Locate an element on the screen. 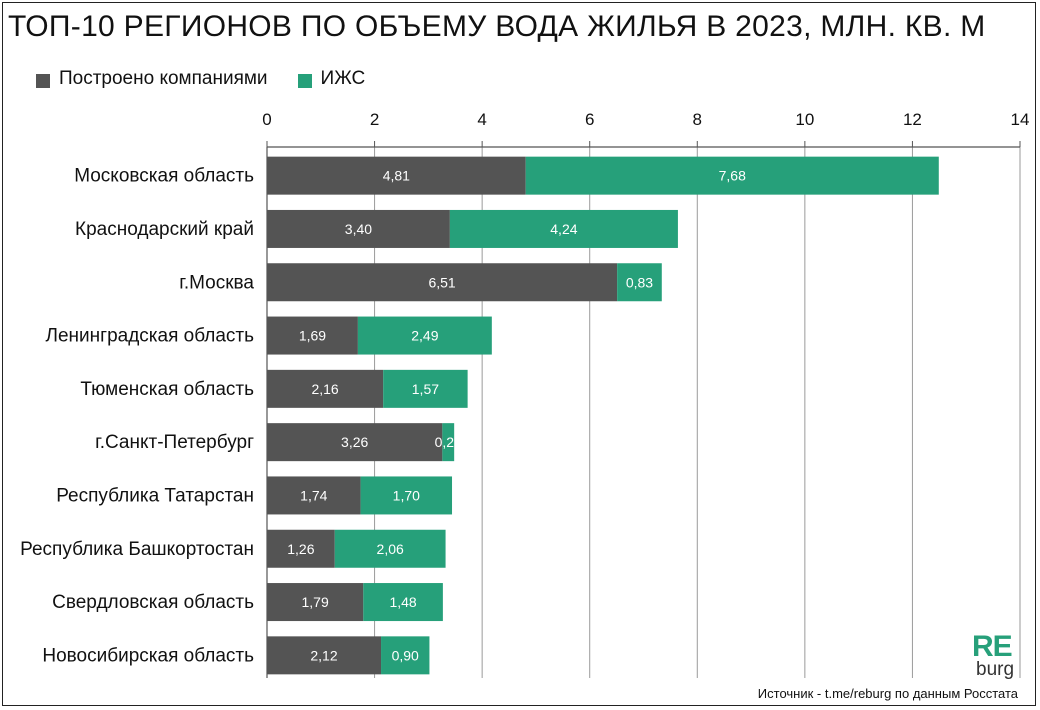 The image size is (1040, 710). data-label-izhs: 1,48 is located at coordinates (402, 602).